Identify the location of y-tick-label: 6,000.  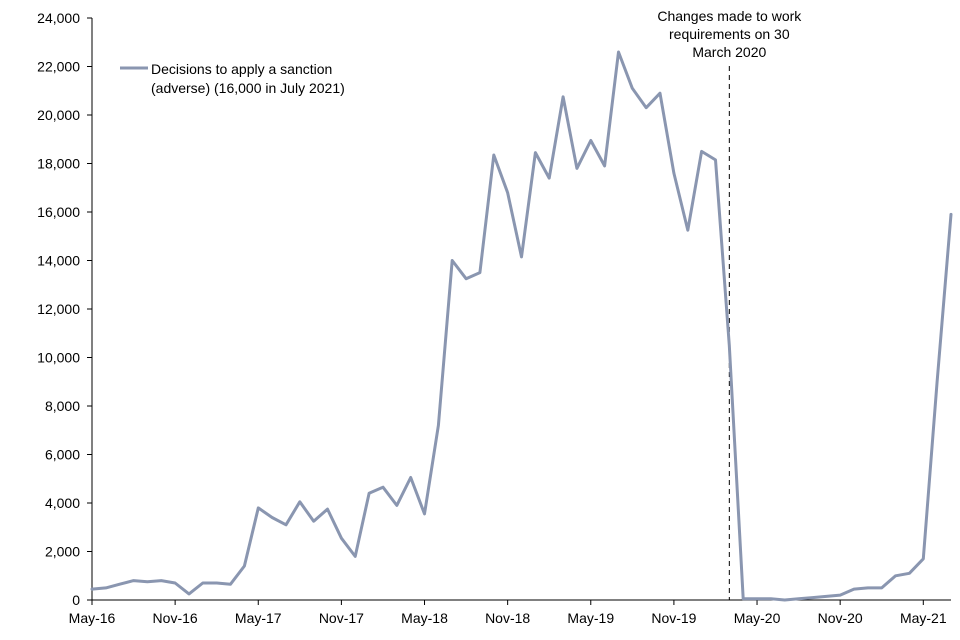
(62, 455).